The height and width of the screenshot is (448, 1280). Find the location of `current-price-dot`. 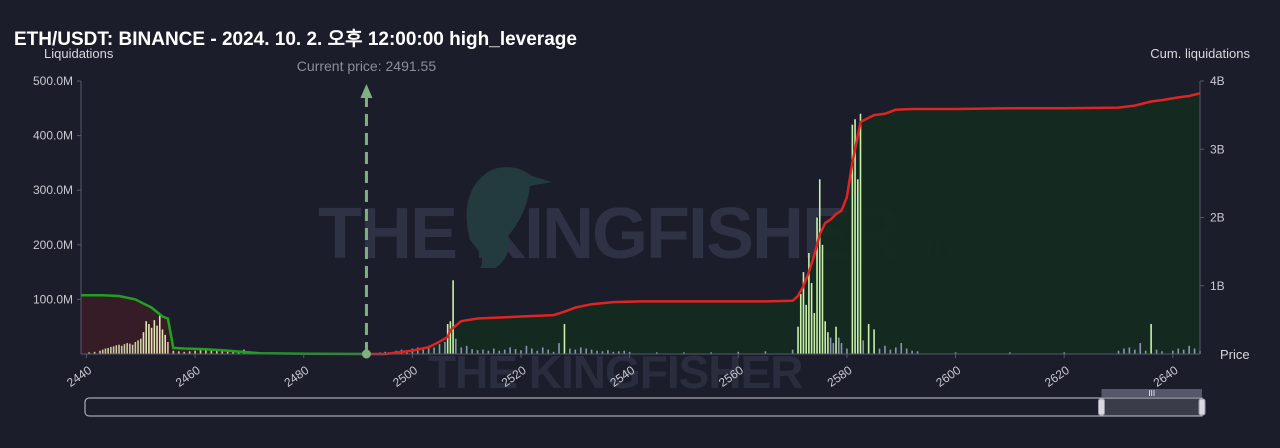

current-price-dot is located at coordinates (366, 354).